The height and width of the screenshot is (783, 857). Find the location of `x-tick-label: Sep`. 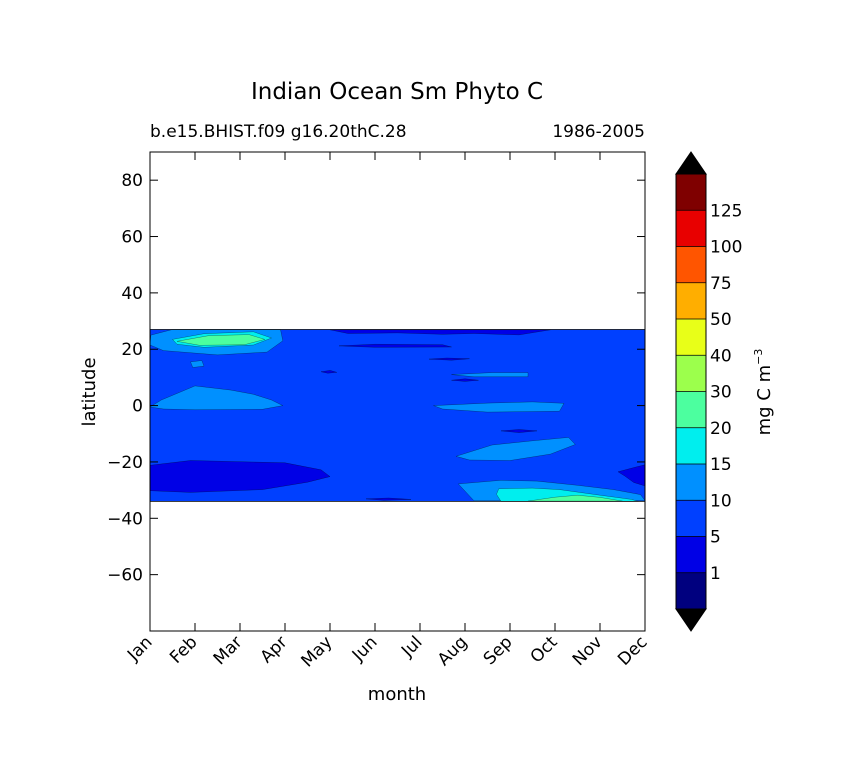

x-tick-label: Sep is located at coordinates (498, 650).